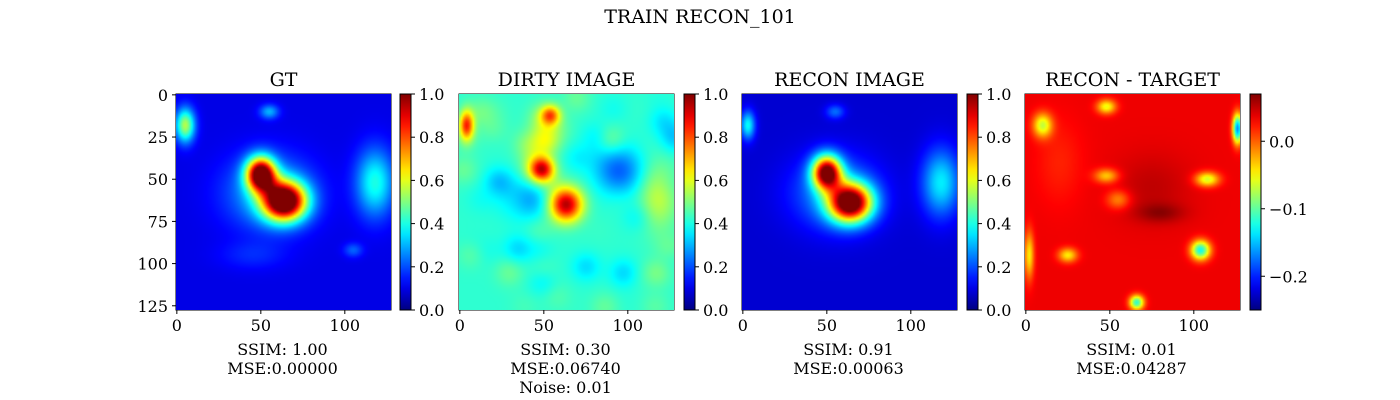 This screenshot has width=1400, height=400. I want to click on metric-line: SSIM: 1.00, so click(282, 349).